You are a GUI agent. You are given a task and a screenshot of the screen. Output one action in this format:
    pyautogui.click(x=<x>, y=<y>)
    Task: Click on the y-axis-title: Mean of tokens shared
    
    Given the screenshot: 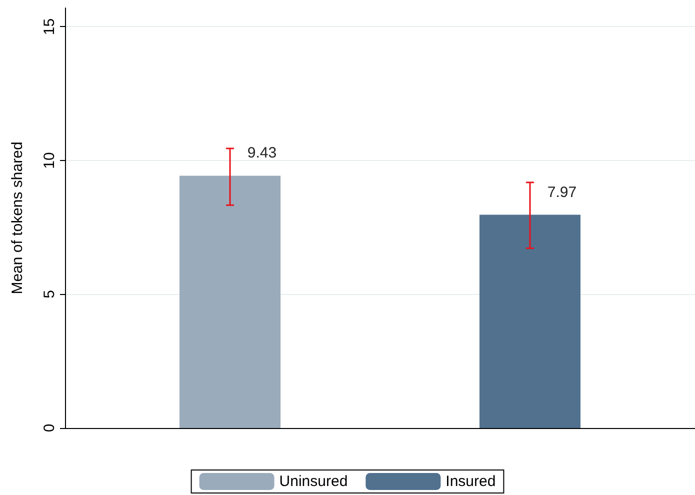 What is the action you would take?
    pyautogui.click(x=17, y=218)
    